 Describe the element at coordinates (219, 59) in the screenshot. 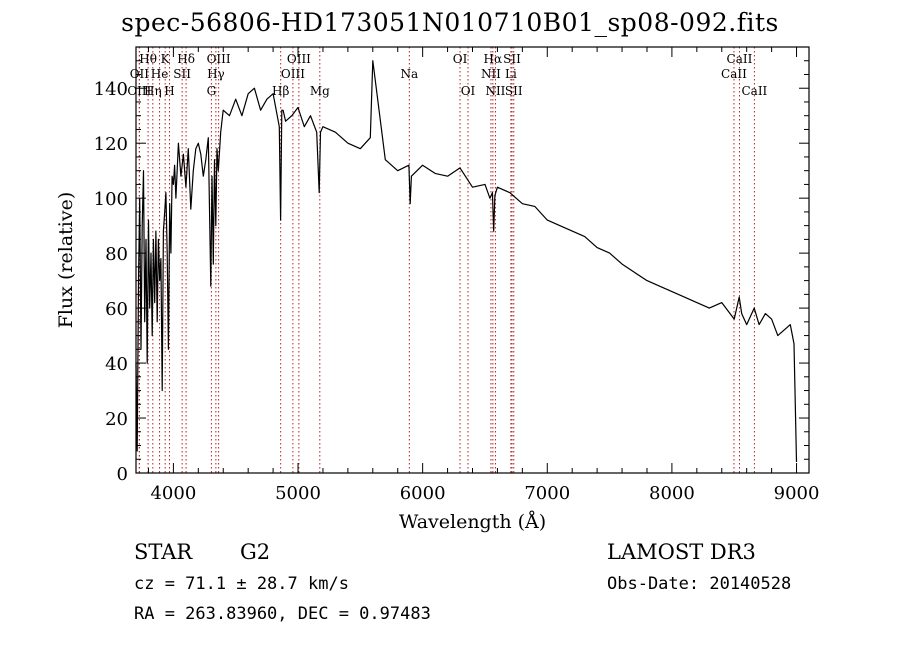

I see `line-label-9: OIII` at that location.